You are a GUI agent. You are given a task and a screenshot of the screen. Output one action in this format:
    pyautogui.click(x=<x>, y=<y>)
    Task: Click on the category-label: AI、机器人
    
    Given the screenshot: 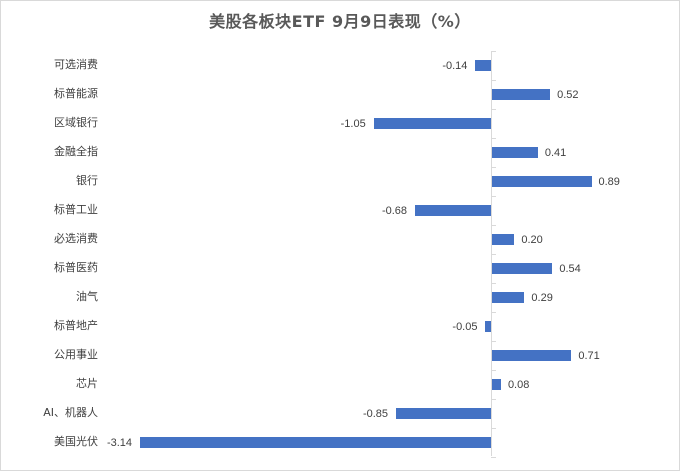 What is the action you would take?
    pyautogui.click(x=70, y=412)
    